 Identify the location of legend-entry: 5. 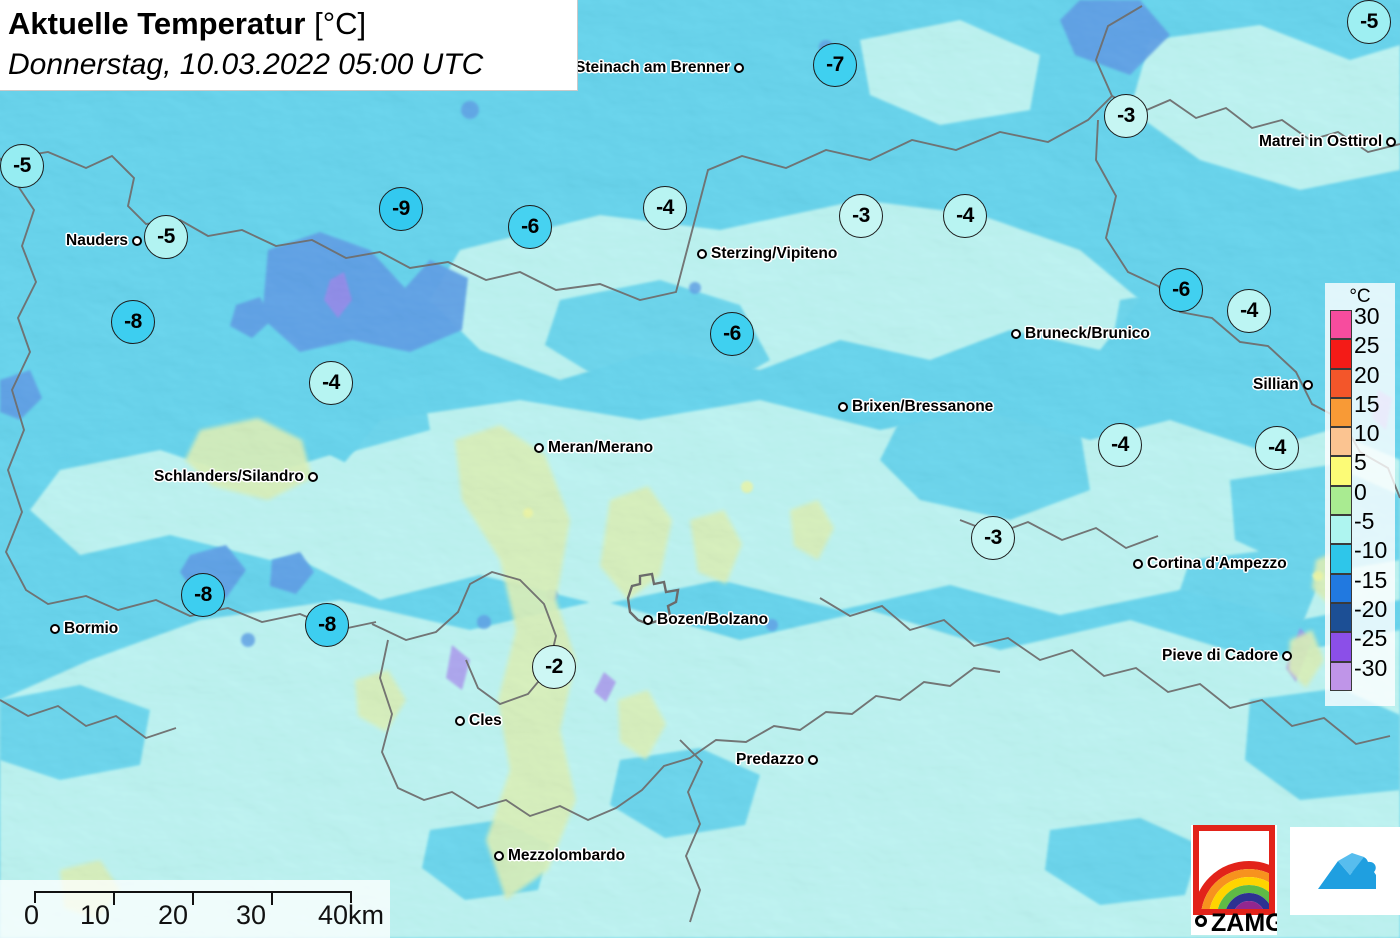
(1361, 468).